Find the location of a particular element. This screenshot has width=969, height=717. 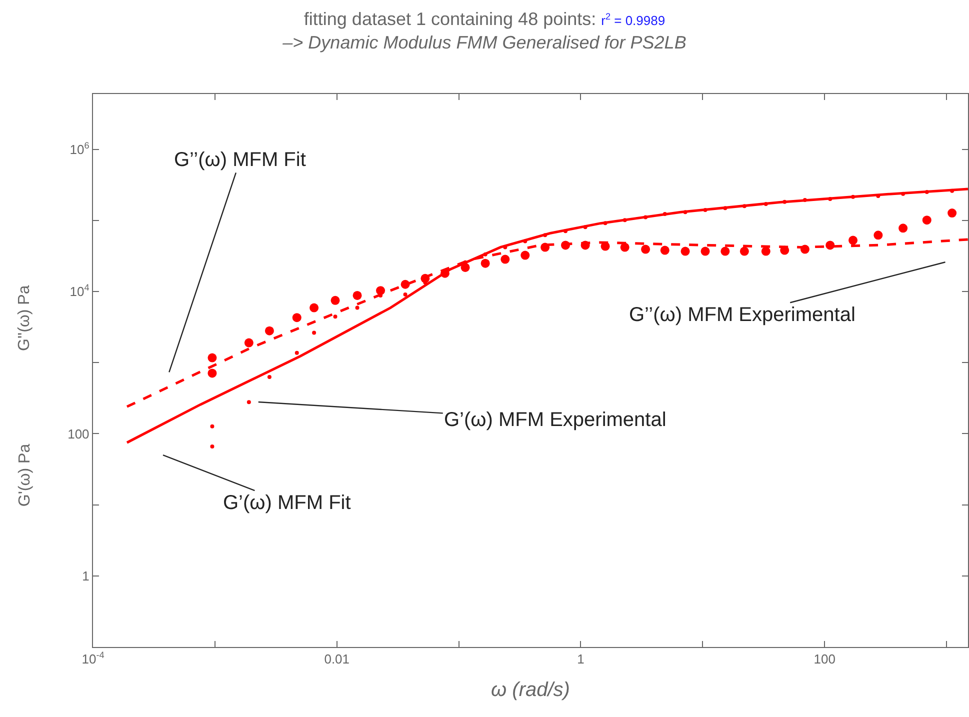

x-tick-label: 100 is located at coordinates (825, 659).